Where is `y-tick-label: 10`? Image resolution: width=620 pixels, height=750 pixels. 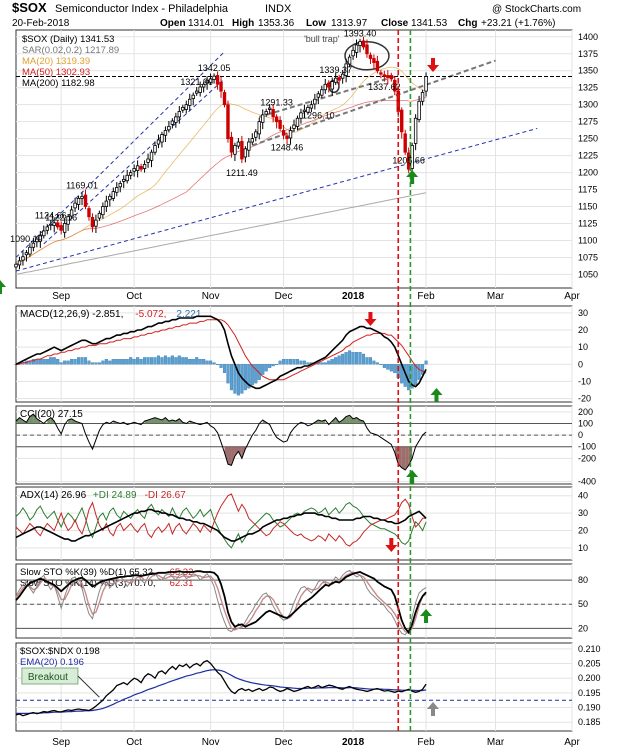 y-tick-label: 10 is located at coordinates (583, 548).